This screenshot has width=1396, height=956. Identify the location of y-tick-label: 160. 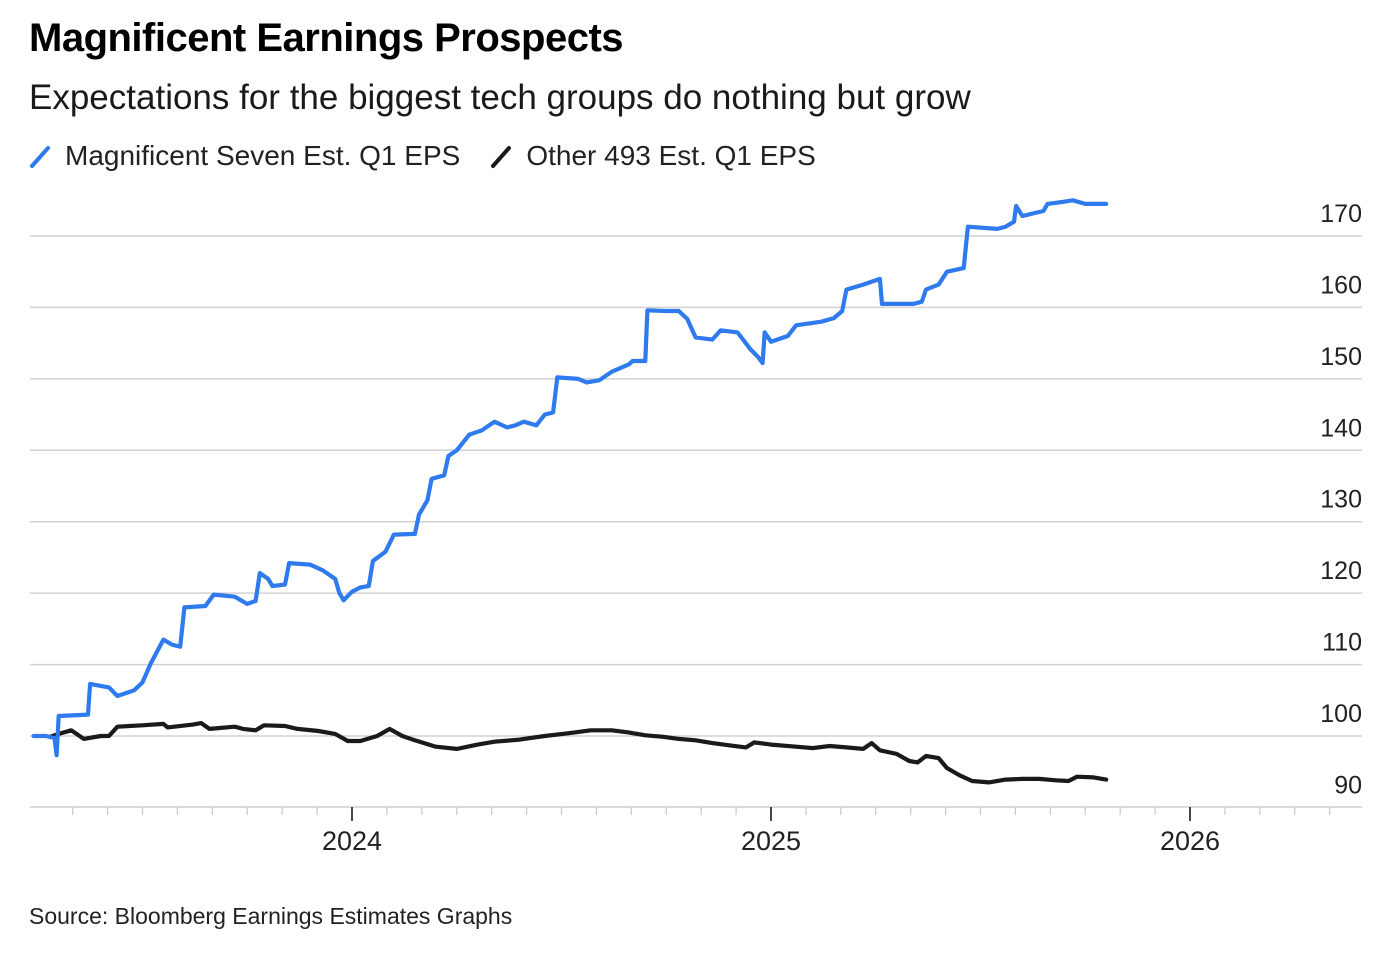
(1341, 285).